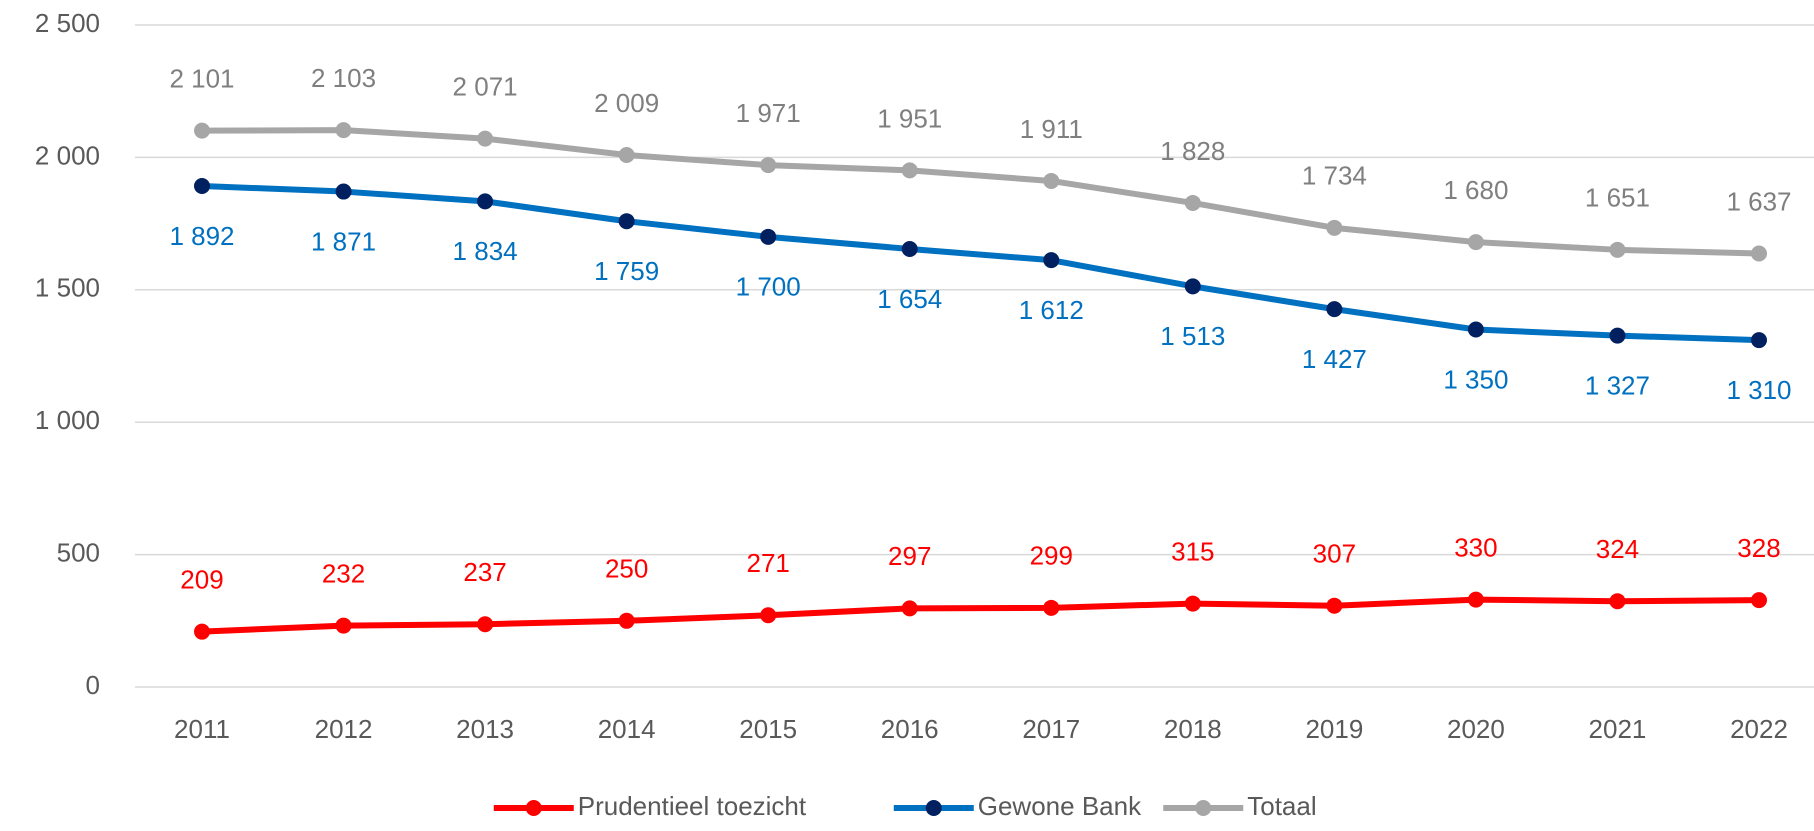 This screenshot has width=1814, height=831. Describe the element at coordinates (910, 729) in the screenshot. I see `x-tick-label: 2016` at that location.